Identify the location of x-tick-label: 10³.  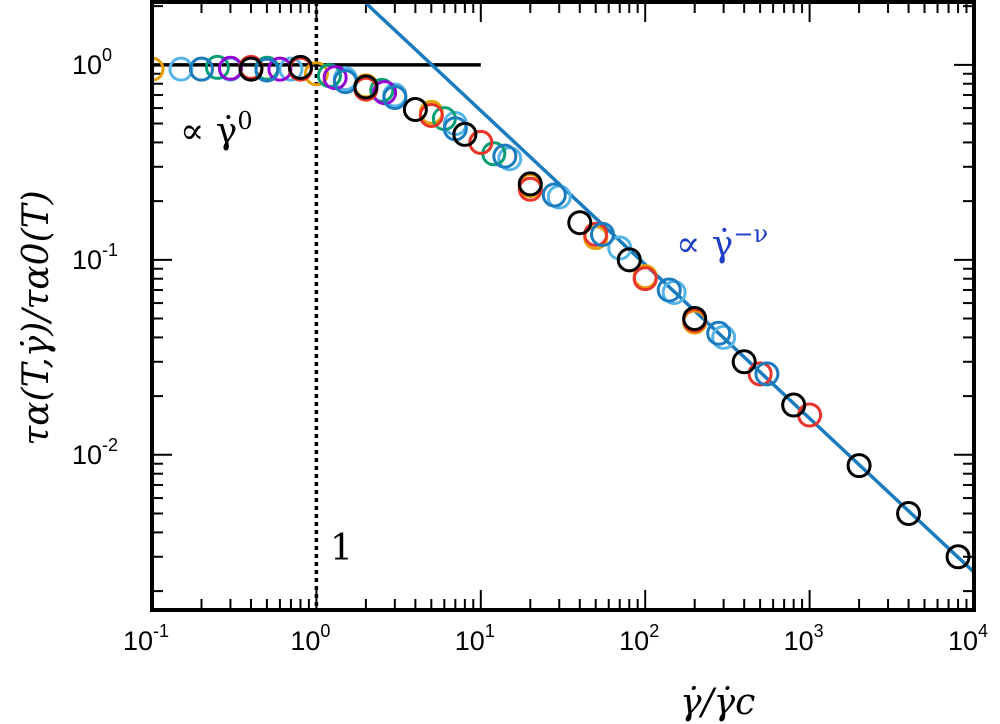
(804, 638).